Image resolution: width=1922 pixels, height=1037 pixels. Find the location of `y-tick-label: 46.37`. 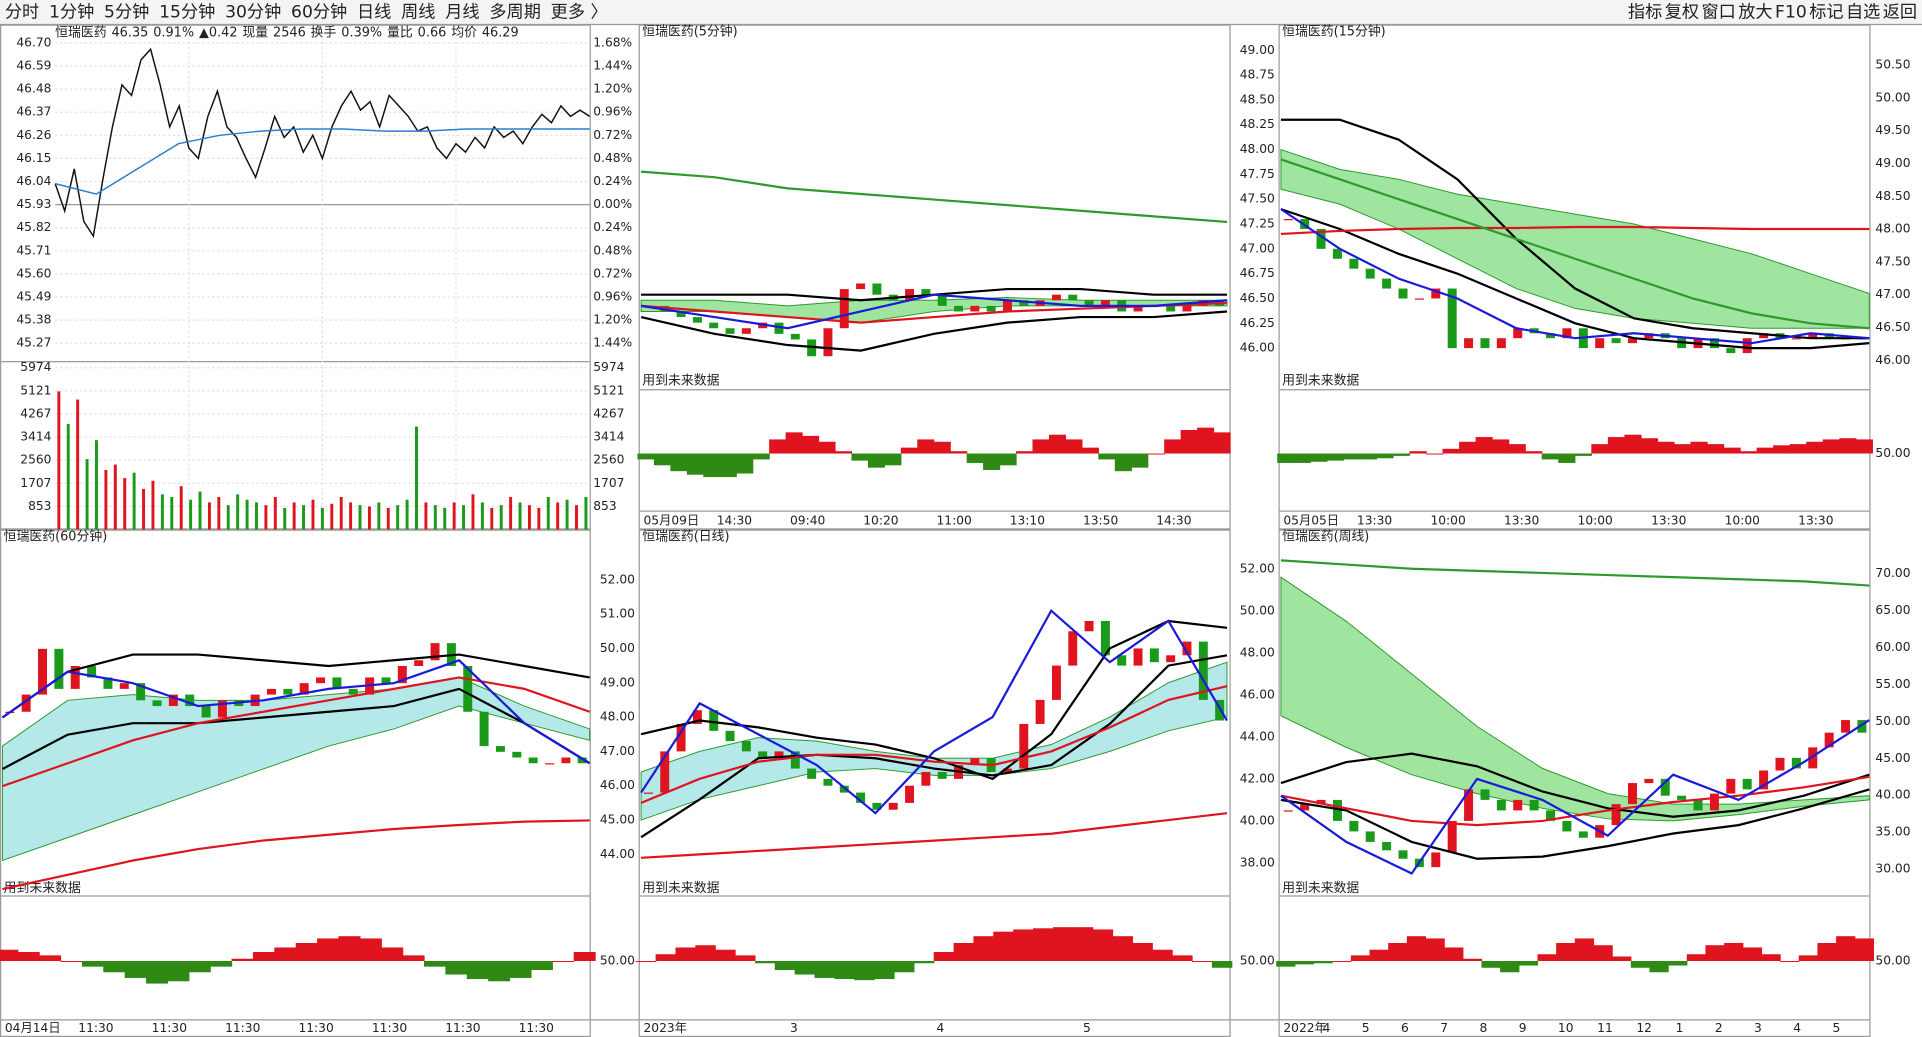

y-tick-label: 46.37 is located at coordinates (33, 112).